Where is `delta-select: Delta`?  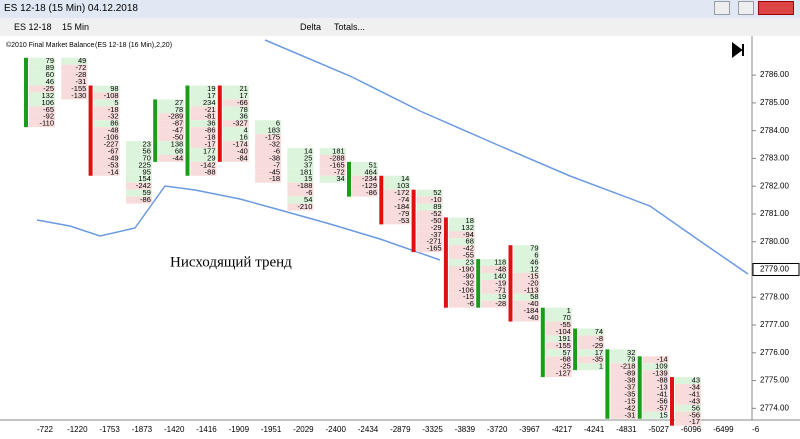 delta-select: Delta is located at coordinates (311, 27).